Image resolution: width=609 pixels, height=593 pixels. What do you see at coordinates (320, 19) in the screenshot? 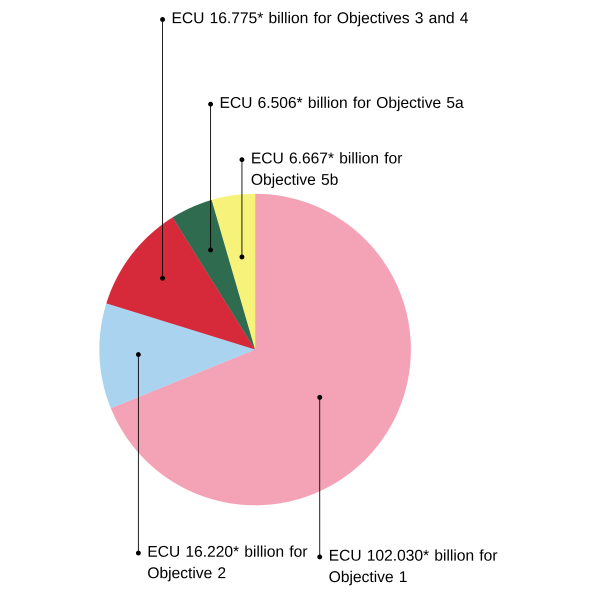
I see `data-label: ECU 16.775* billion for Objectives 3 and 4` at bounding box center [320, 19].